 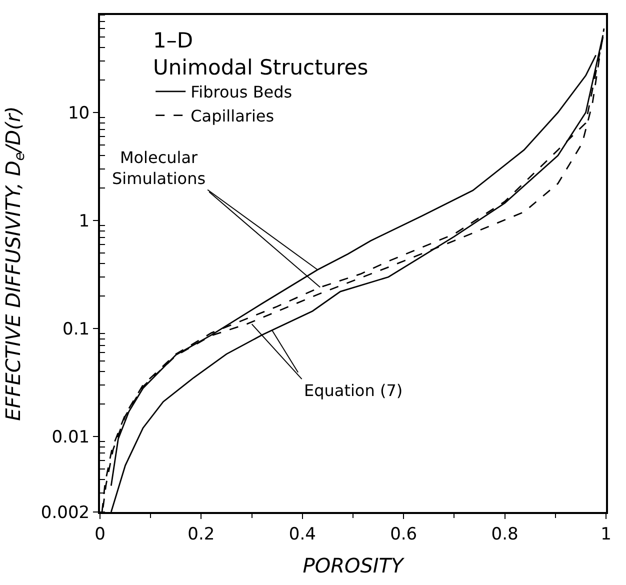 What do you see at coordinates (65, 512) in the screenshot?
I see `y-tick-label: 0.002` at bounding box center [65, 512].